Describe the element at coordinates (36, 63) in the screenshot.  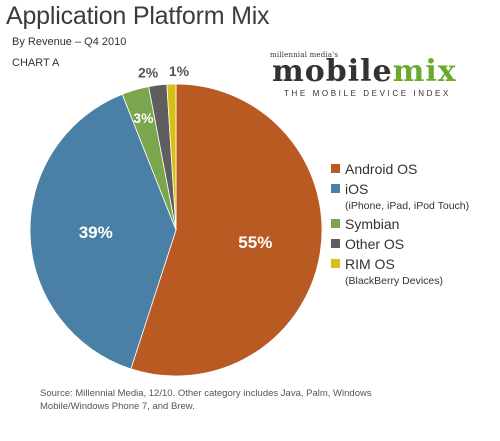
I see `chart-id-label: CHART A` at that location.